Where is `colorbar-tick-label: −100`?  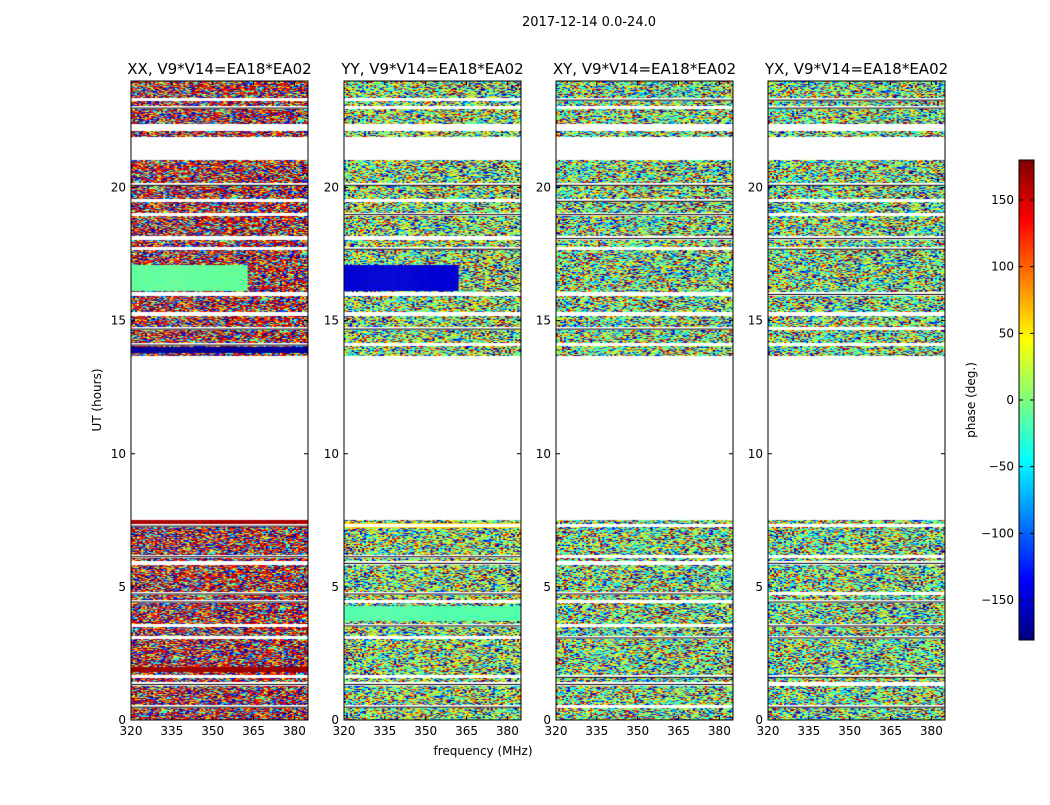
colorbar-tick-label: −100 is located at coordinates (997, 533).